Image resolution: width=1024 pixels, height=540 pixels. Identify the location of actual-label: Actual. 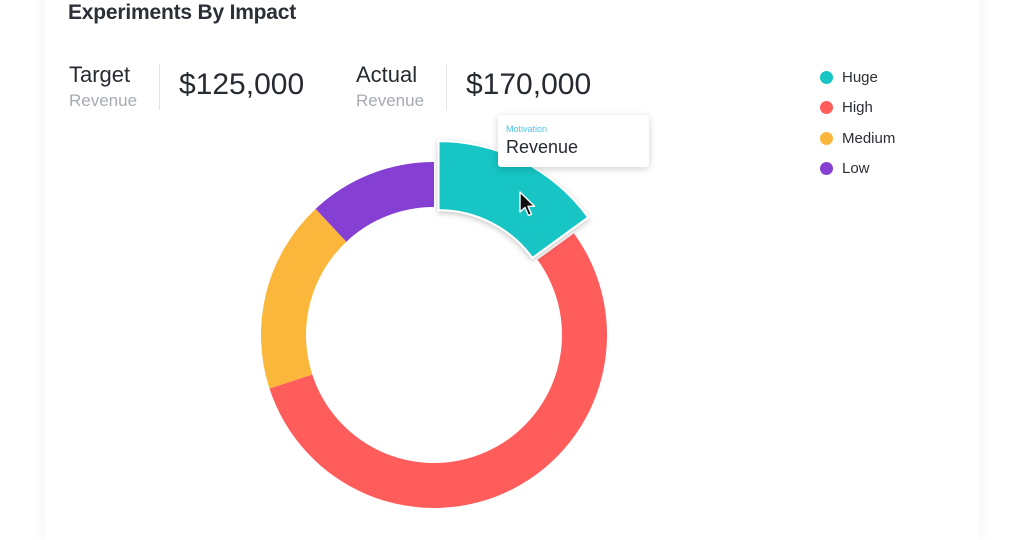
(387, 74).